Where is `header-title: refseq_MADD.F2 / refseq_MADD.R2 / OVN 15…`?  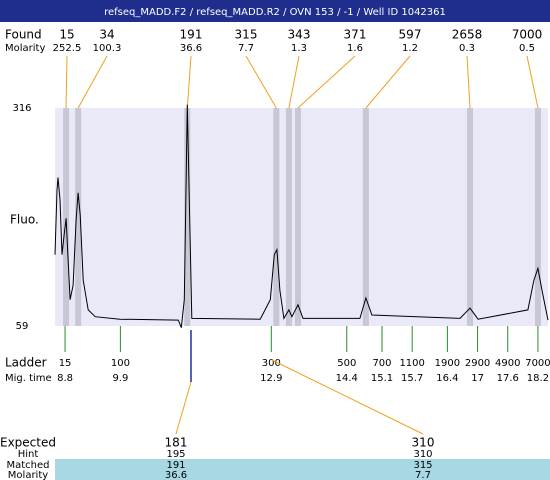 header-title: refseq_MADD.F2 / refseq_MADD.R2 / OVN 15… is located at coordinates (275, 12).